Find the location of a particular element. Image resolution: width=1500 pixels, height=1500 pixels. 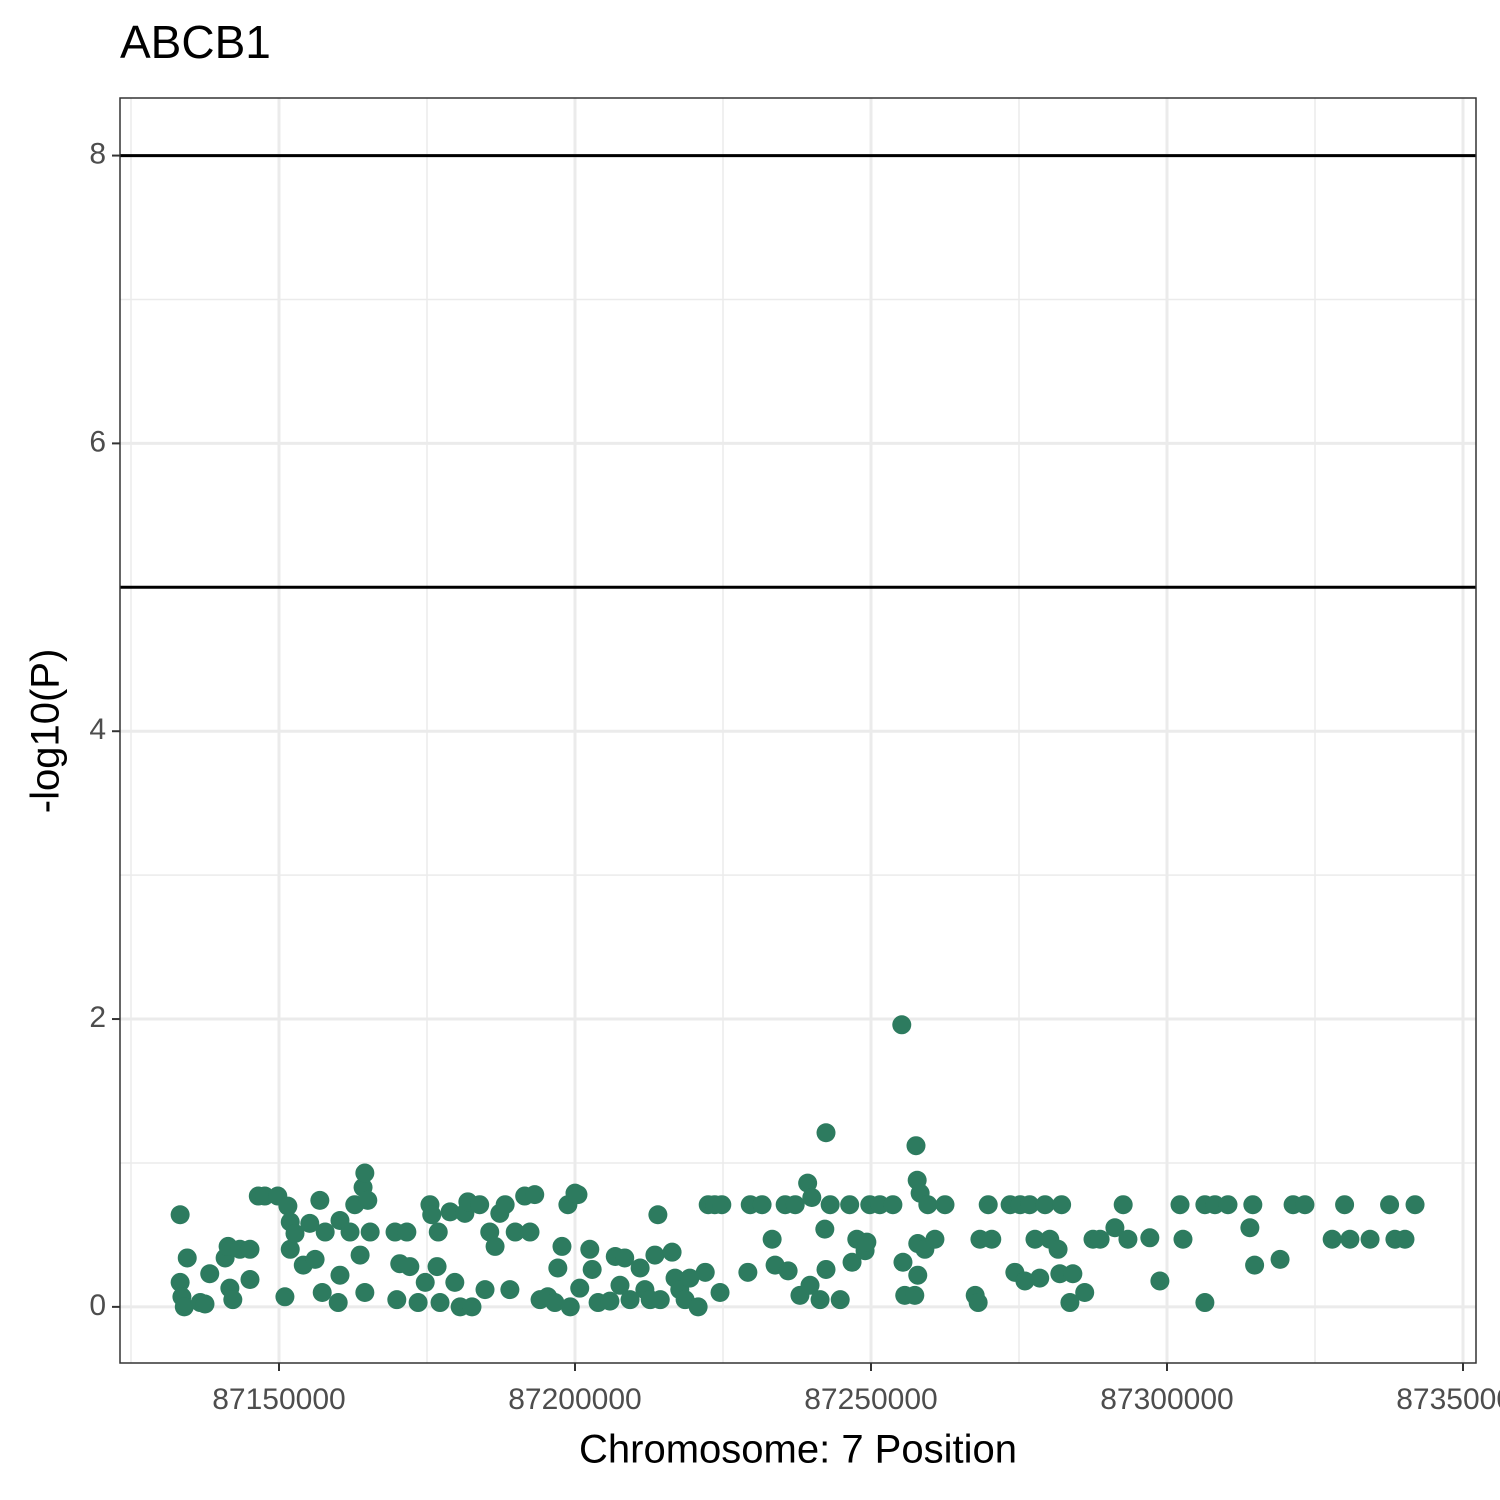

x-tick-label: 87250000 is located at coordinates (870, 1399).